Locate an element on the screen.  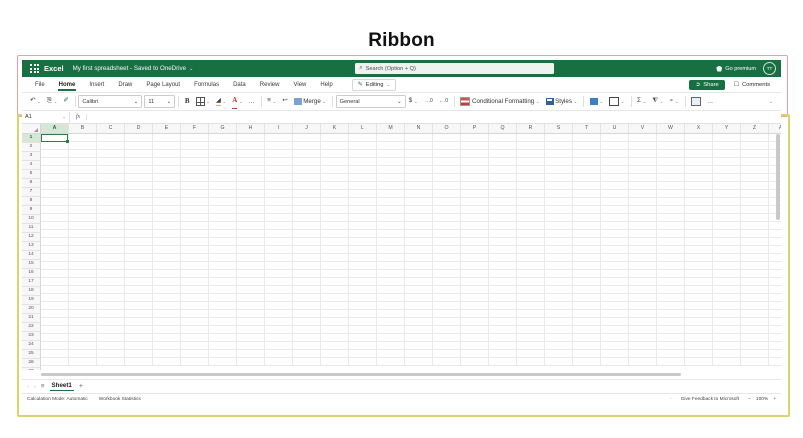
cell-B1 is located at coordinates (83, 138).